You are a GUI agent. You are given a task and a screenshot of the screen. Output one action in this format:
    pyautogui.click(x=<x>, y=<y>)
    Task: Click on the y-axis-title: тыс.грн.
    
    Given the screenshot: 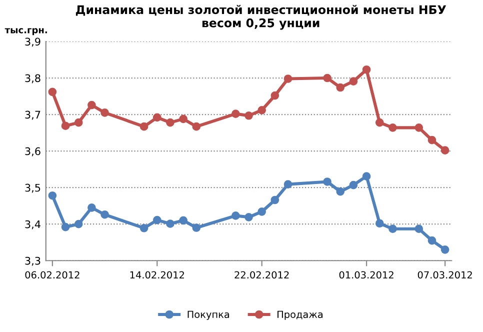 What is the action you would take?
    pyautogui.click(x=25, y=32)
    